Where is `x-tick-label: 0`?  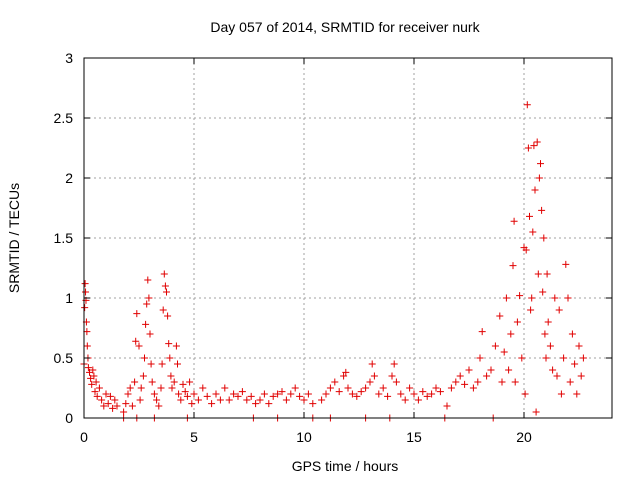
x-tick-label: 0 is located at coordinates (84, 437).